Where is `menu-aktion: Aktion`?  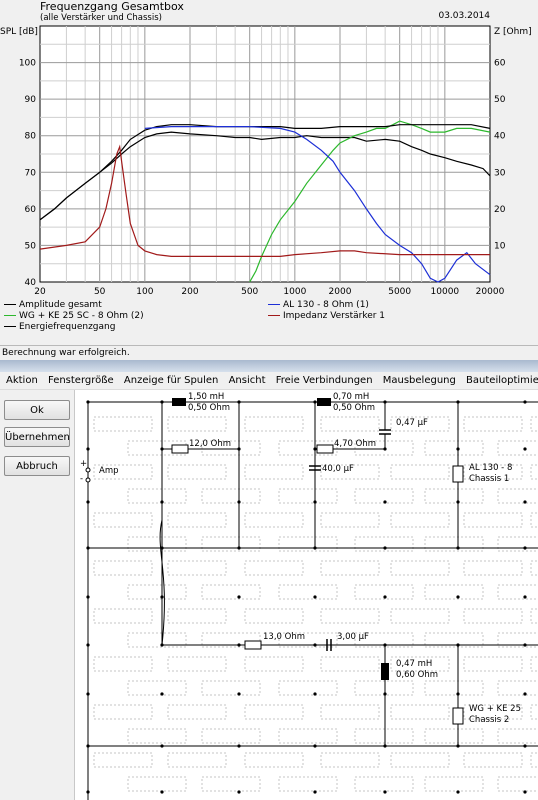 menu-aktion: Aktion is located at coordinates (22, 380).